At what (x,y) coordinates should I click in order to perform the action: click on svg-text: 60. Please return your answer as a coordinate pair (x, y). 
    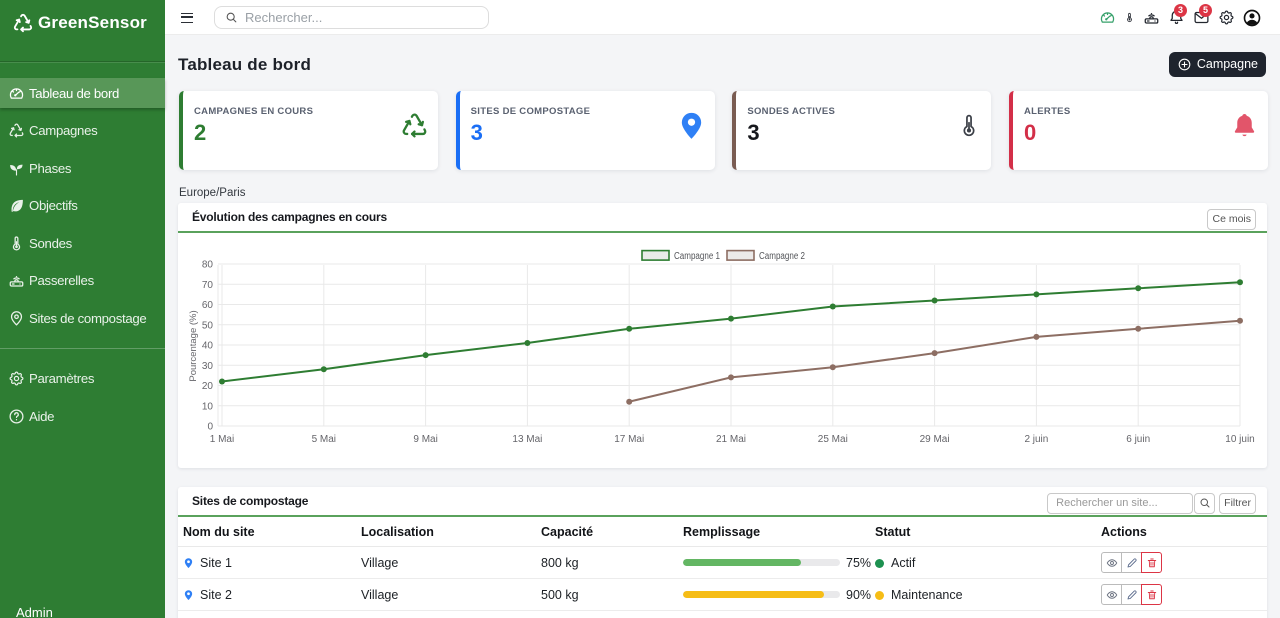
    Looking at the image, I should click on (208, 305).